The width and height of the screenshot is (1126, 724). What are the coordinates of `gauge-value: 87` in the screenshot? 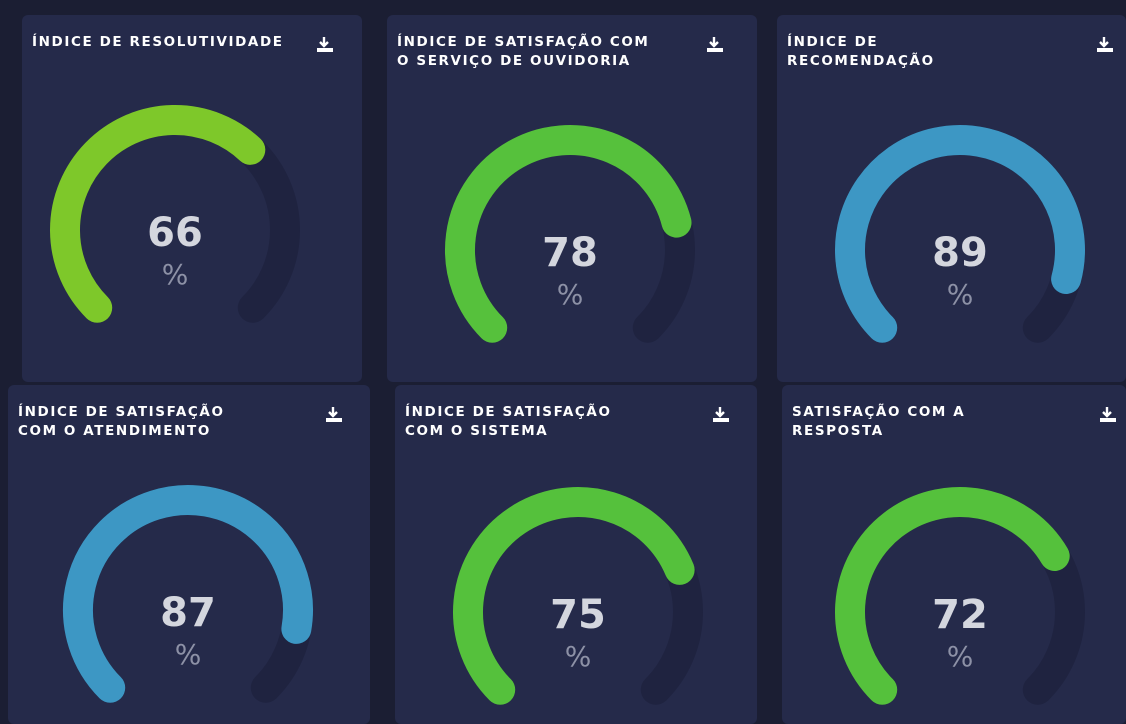 It's located at (188, 613).